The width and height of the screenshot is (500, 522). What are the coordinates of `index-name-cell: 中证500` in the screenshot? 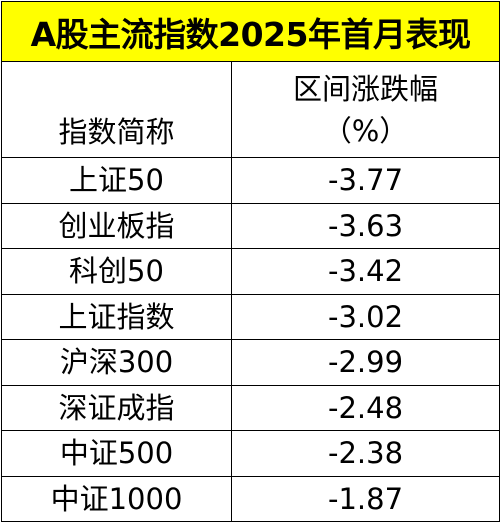 It's located at (116, 453).